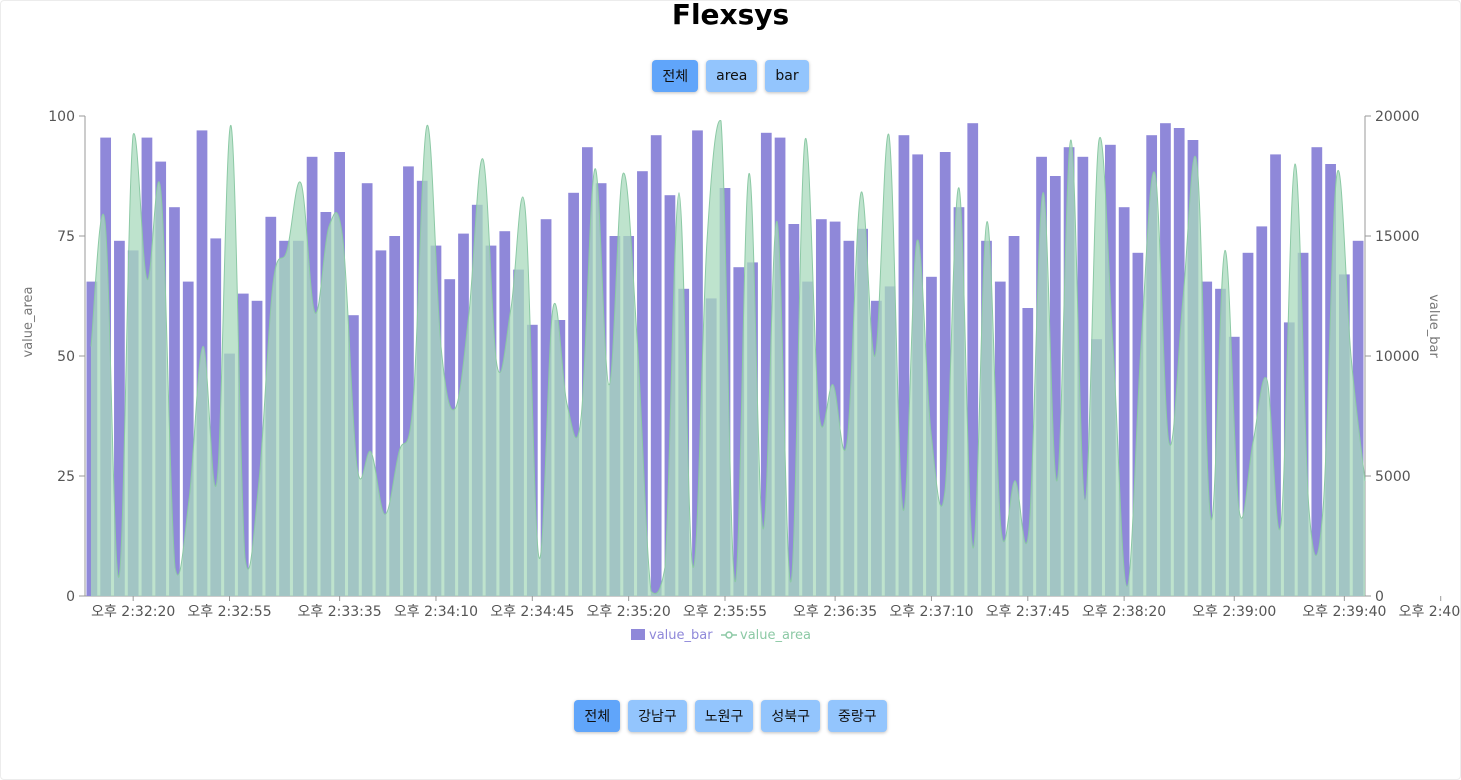 This screenshot has width=1461, height=780. I want to click on x-tick-label: 오후 2:32:55, so click(229, 612).